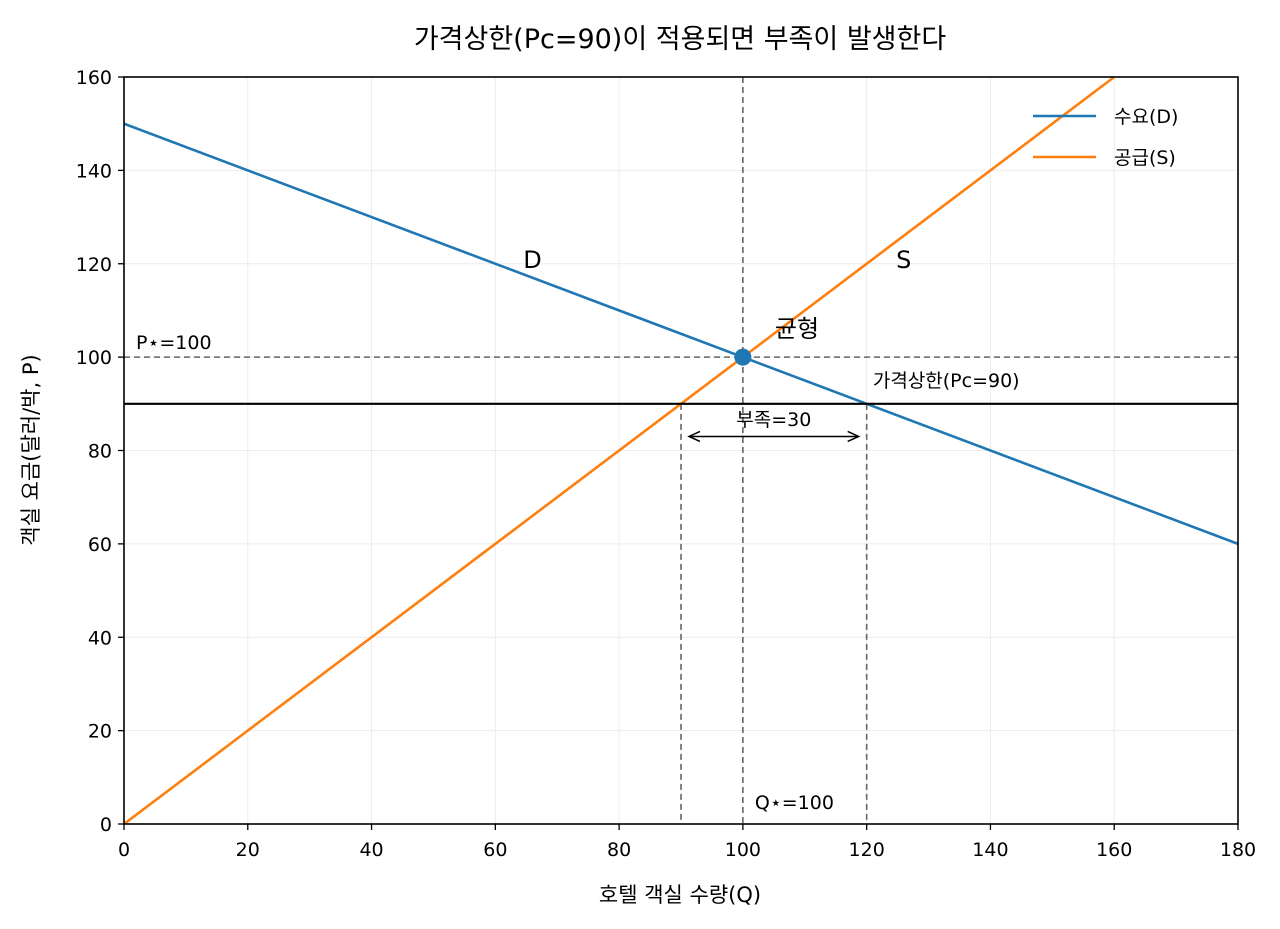 This screenshot has height=929, width=1280. I want to click on y-tick-label: 20, so click(100, 732).